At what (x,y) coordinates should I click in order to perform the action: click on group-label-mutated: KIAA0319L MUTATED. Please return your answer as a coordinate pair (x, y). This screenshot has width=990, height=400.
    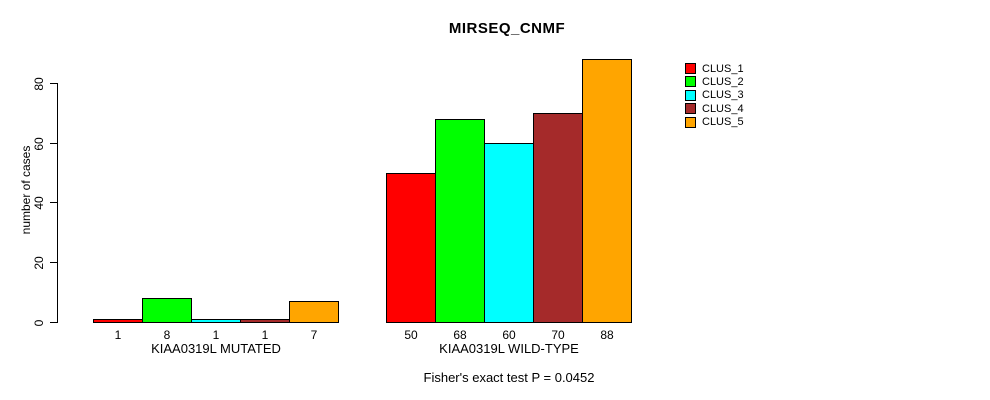
    Looking at the image, I should click on (216, 348).